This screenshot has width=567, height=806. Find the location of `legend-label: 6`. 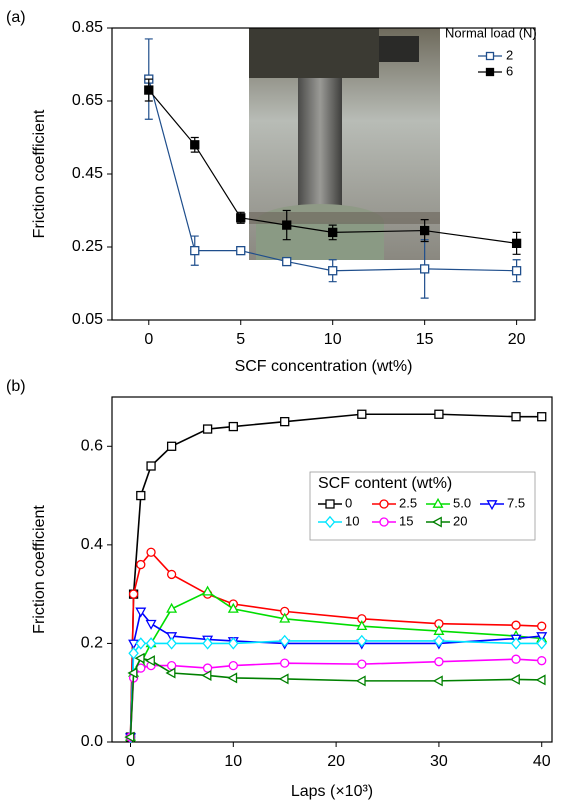

legend-label: 6 is located at coordinates (509, 70).